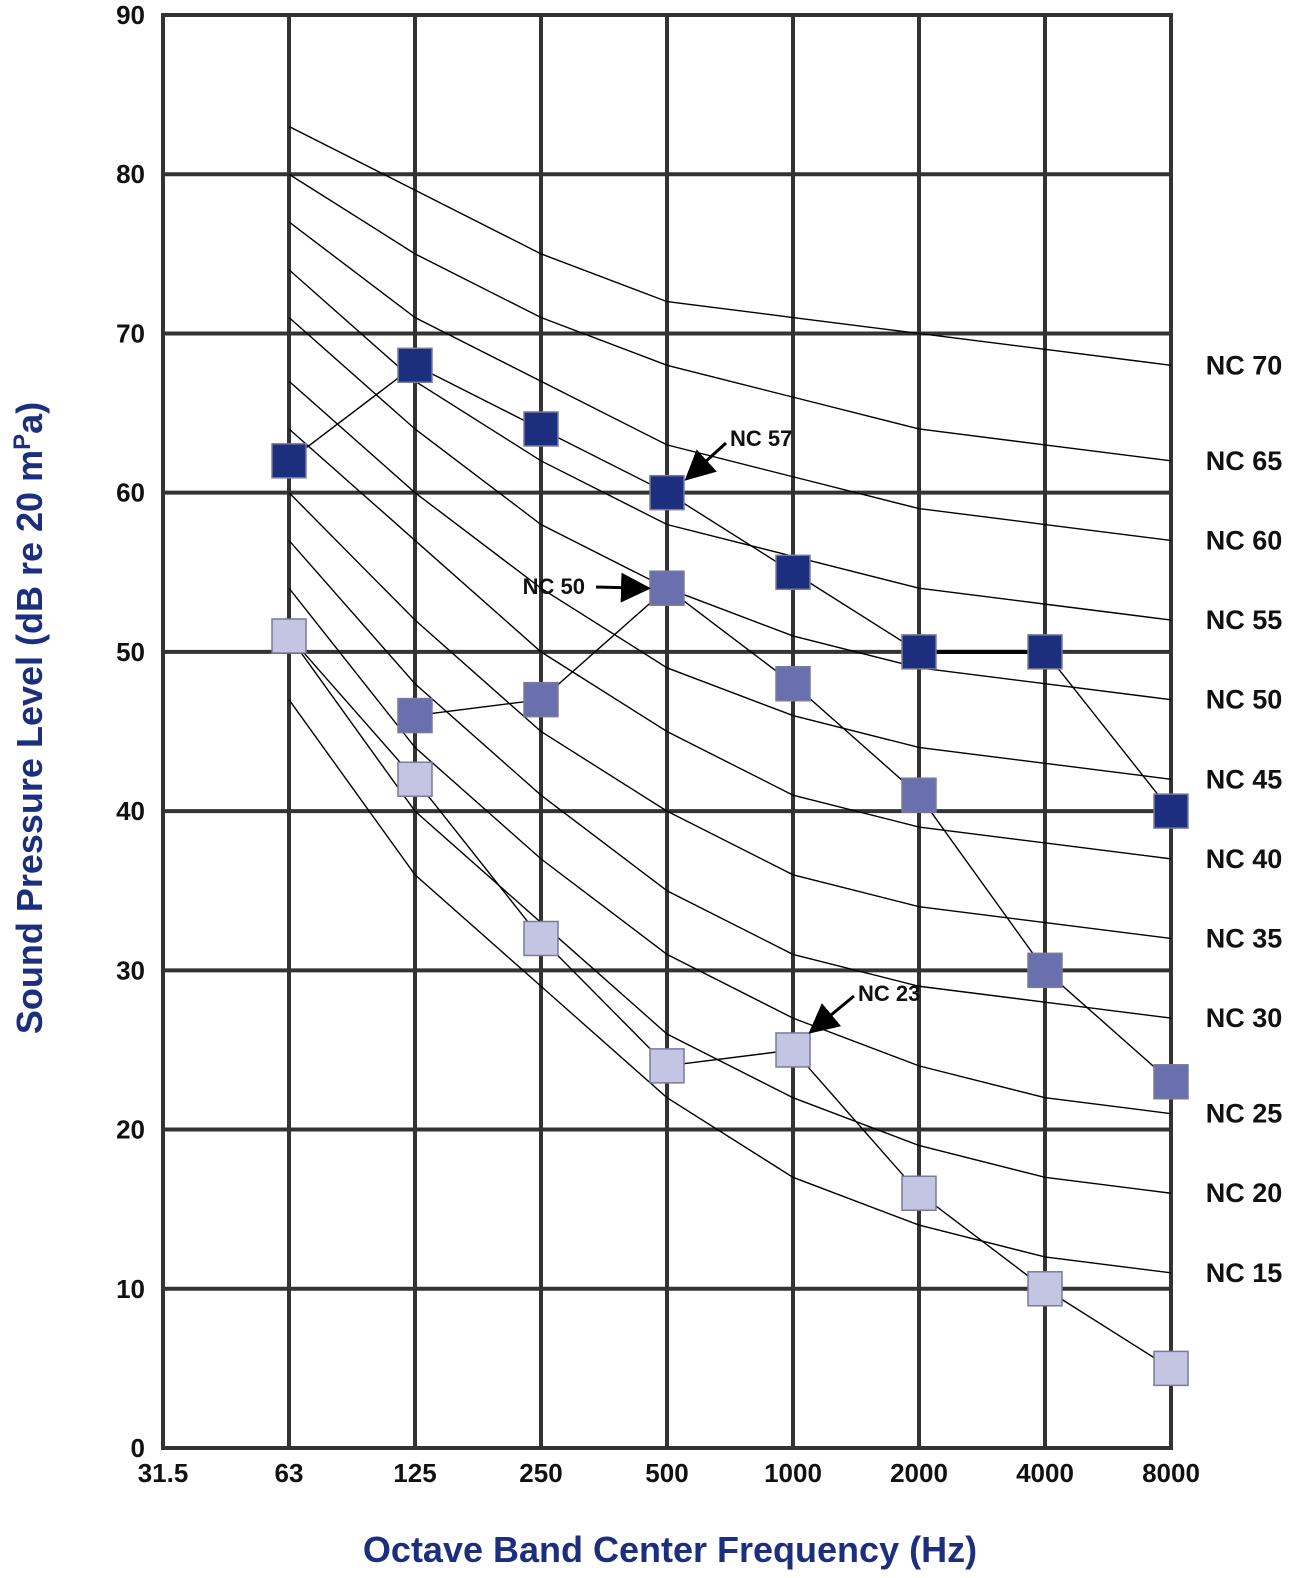 Image resolution: width=1300 pixels, height=1578 pixels. I want to click on y-tick-label: 50, so click(130, 652).